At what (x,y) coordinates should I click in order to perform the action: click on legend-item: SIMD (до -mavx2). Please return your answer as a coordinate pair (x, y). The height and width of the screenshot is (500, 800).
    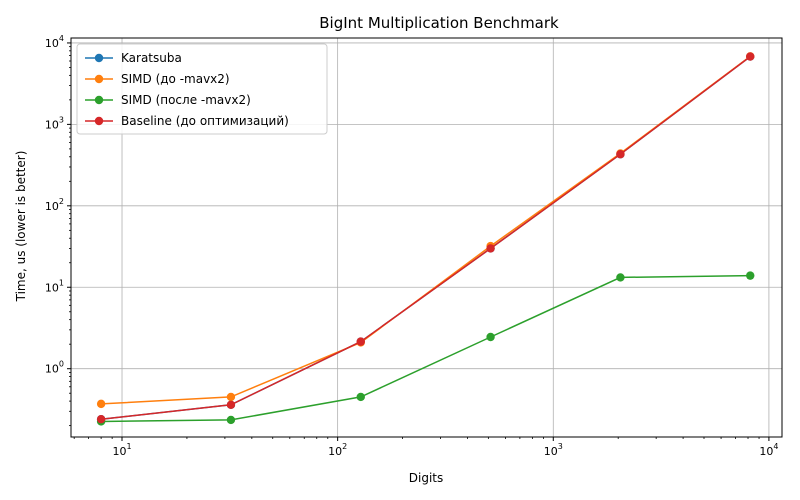
    Looking at the image, I should click on (157, 79).